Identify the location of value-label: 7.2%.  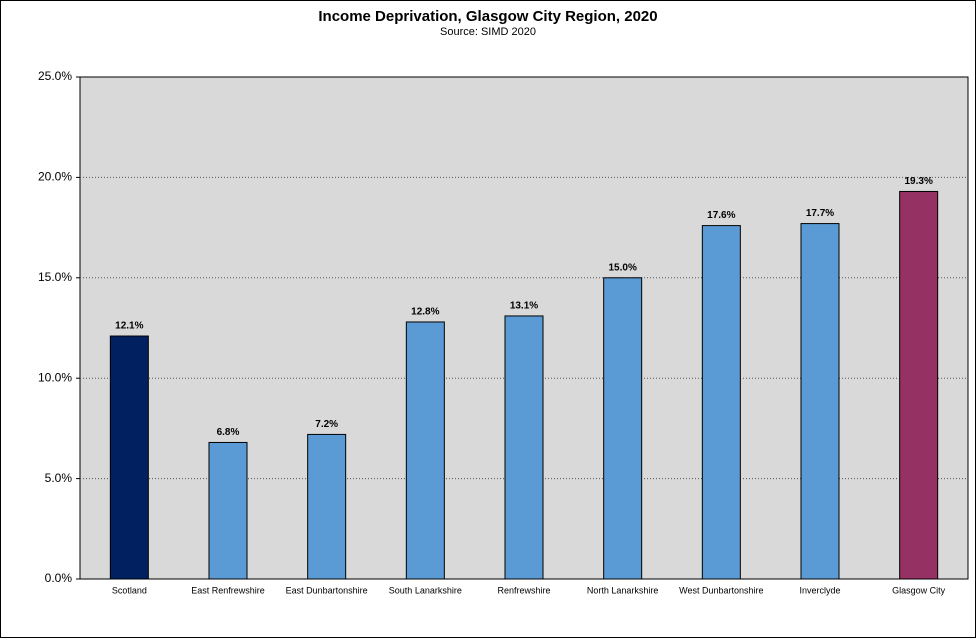
(326, 424).